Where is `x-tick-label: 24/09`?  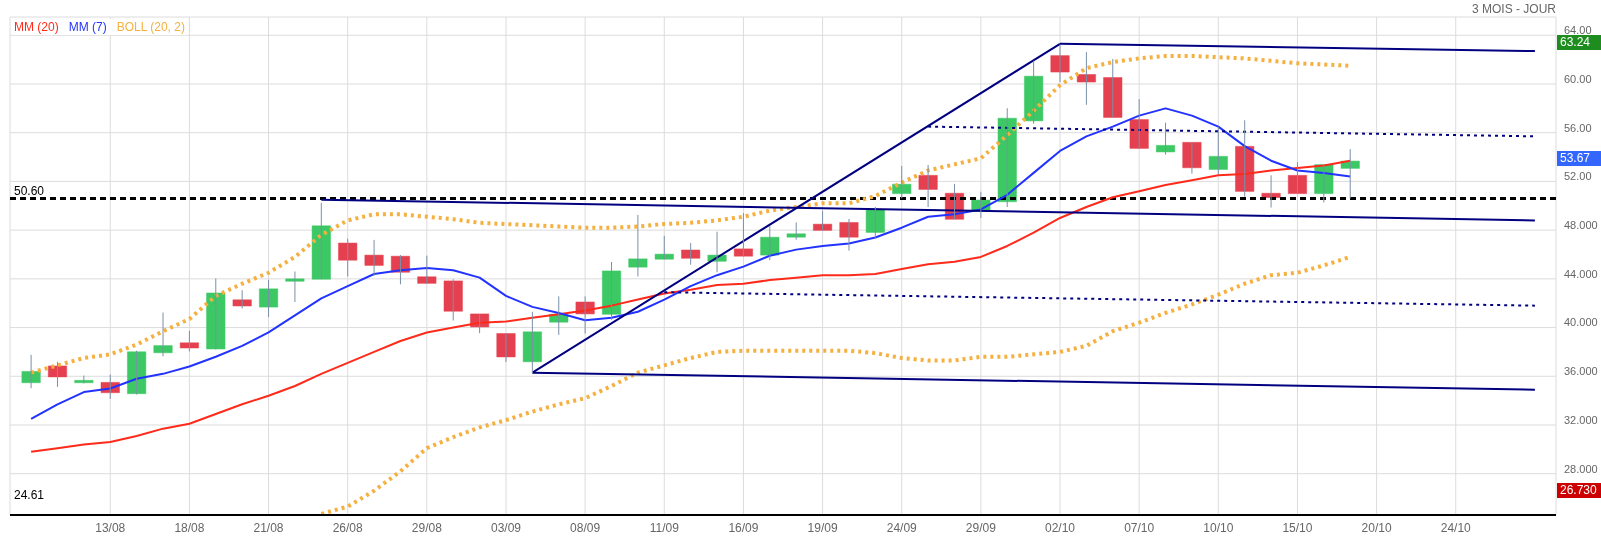 x-tick-label: 24/09 is located at coordinates (902, 527).